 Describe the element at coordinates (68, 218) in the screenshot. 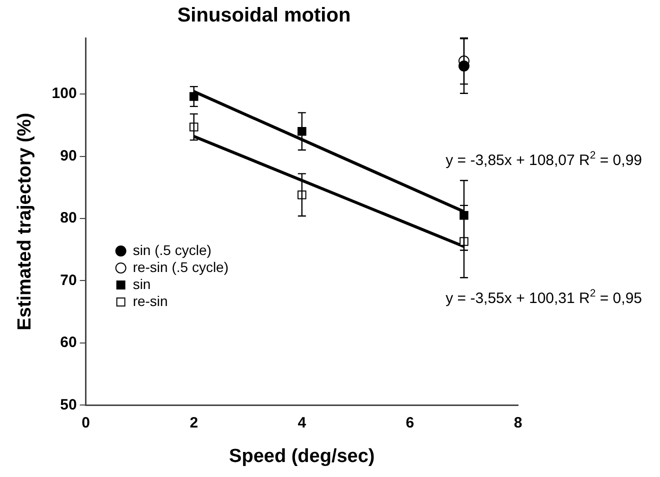

I see `y-tick-label: 80` at that location.